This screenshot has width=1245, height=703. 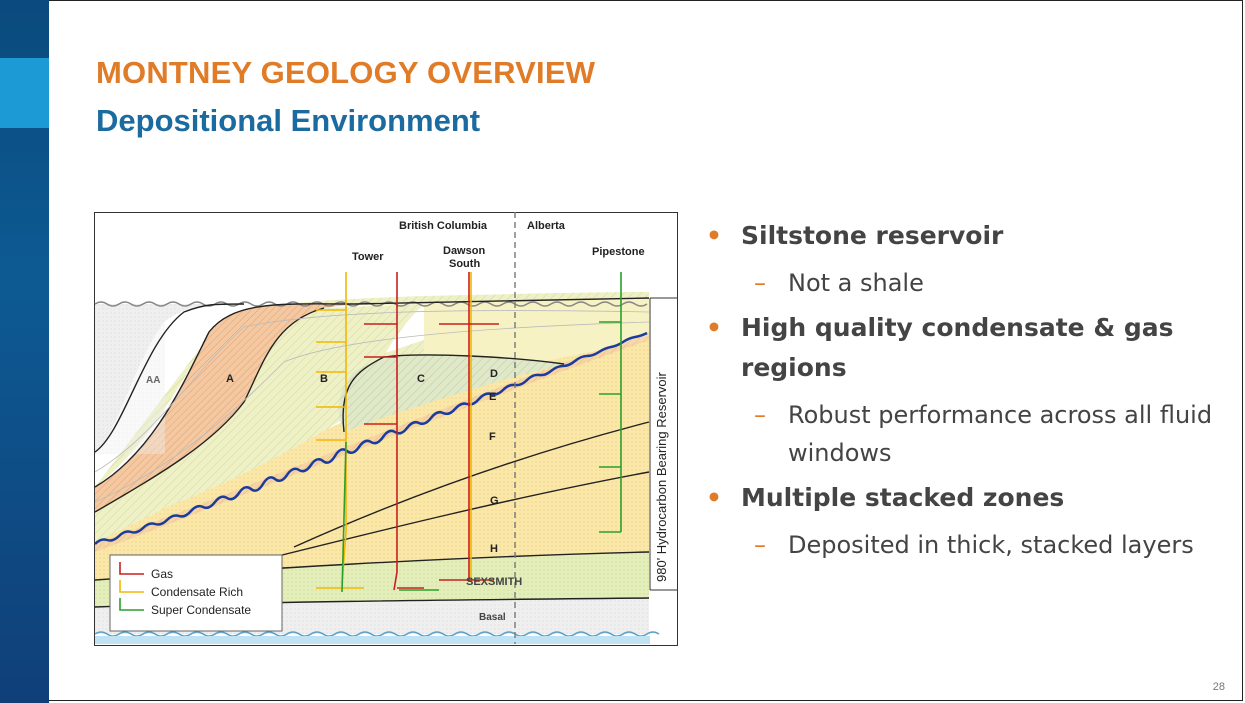 I want to click on zone-b, so click(x=259, y=418).